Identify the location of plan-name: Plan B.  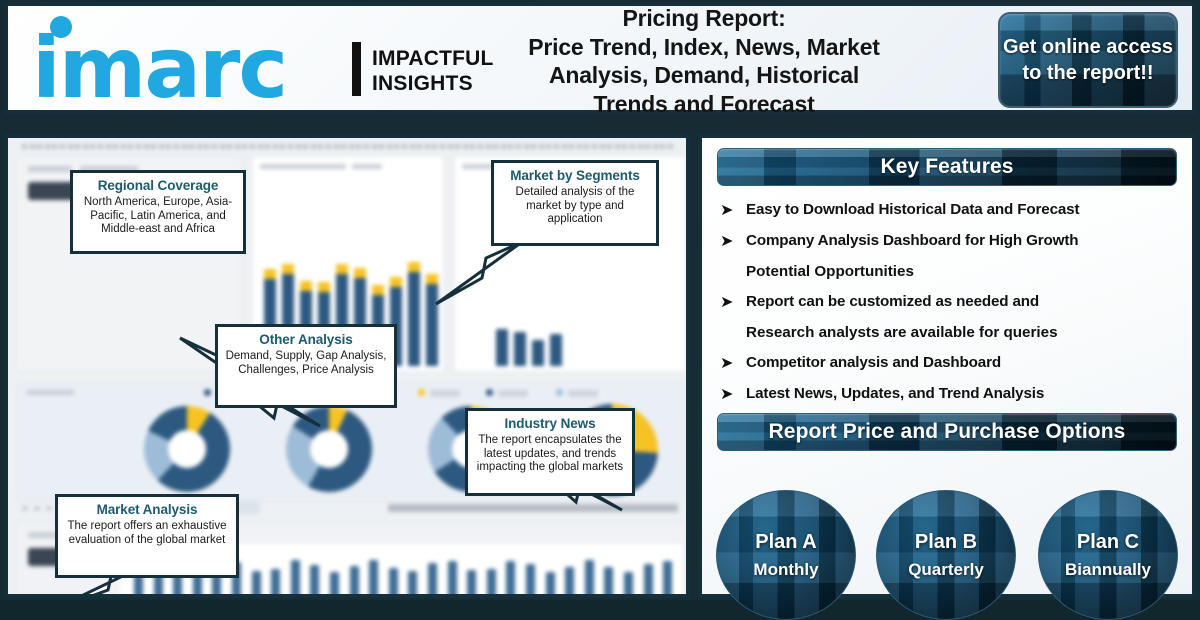
(946, 541).